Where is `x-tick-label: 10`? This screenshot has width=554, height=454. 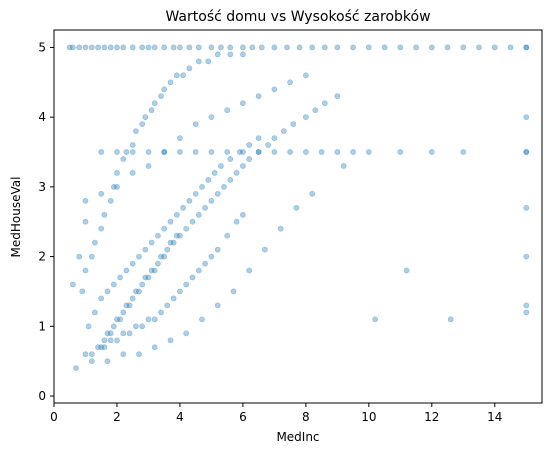
x-tick-label: 10 is located at coordinates (368, 417).